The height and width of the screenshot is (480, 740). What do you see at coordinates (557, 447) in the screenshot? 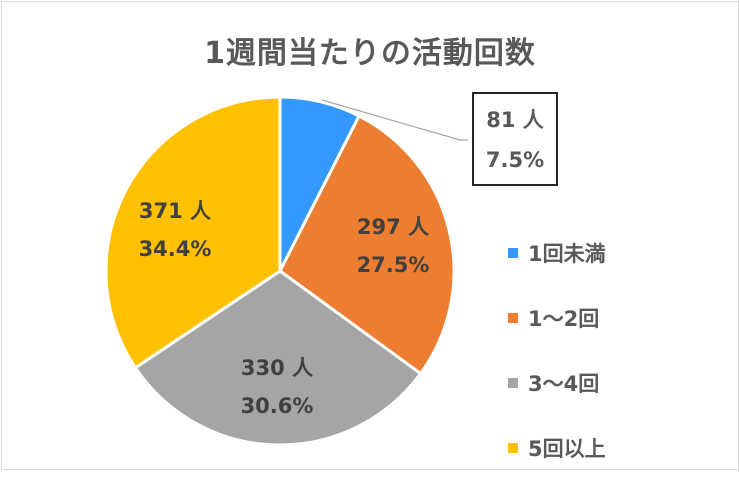
I see `legend-item: 5回以上` at bounding box center [557, 447].